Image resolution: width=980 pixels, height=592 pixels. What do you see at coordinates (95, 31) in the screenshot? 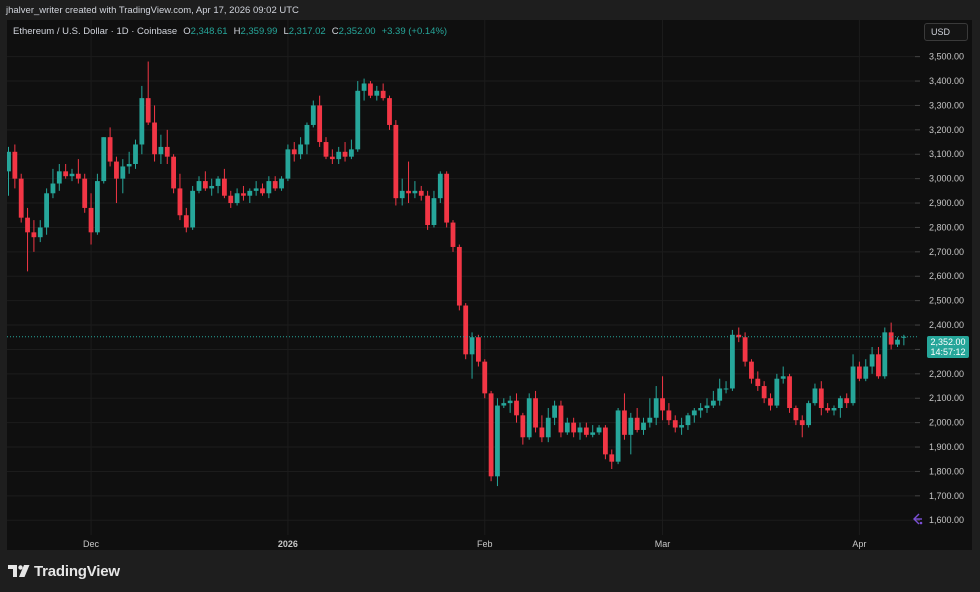
I see `symbol-title: Ethereum / U.S. Dollar · 1D · Coinbase` at bounding box center [95, 31].